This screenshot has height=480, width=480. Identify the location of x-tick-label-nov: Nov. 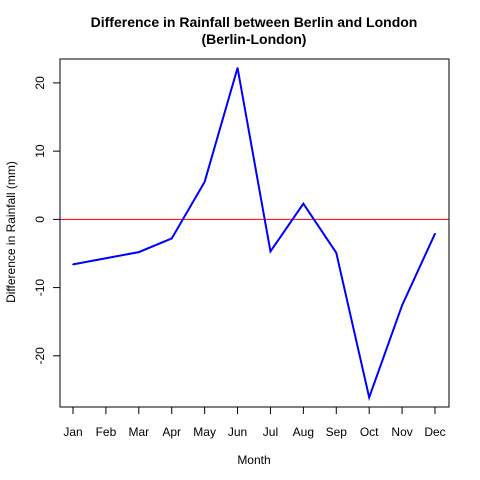
(401, 432).